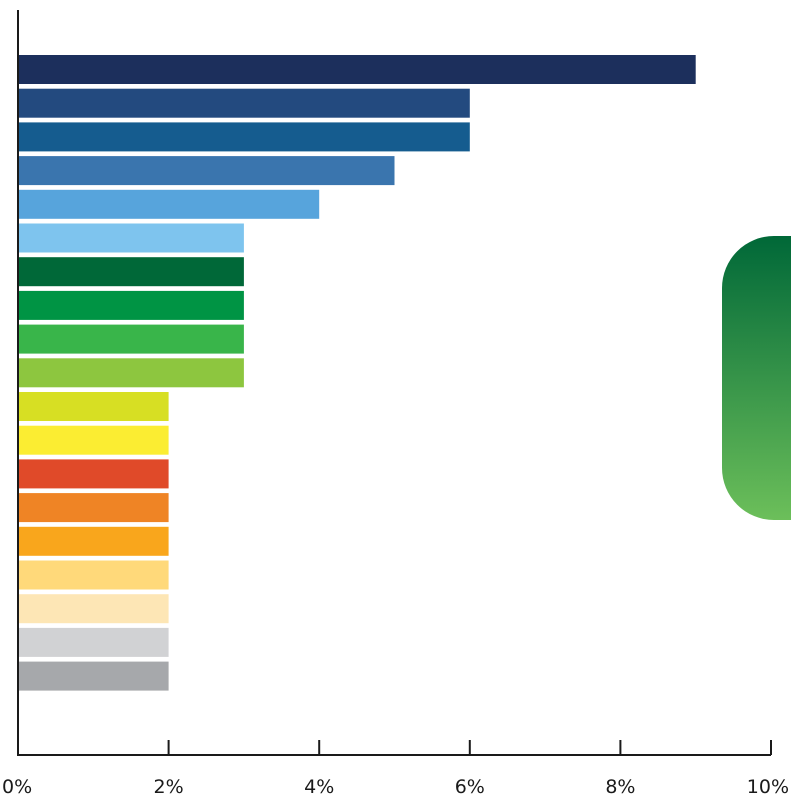  What do you see at coordinates (395, 787) in the screenshot?
I see `x-axis-tick-labels: 0% 2% 4% 6% 8% 10%` at bounding box center [395, 787].